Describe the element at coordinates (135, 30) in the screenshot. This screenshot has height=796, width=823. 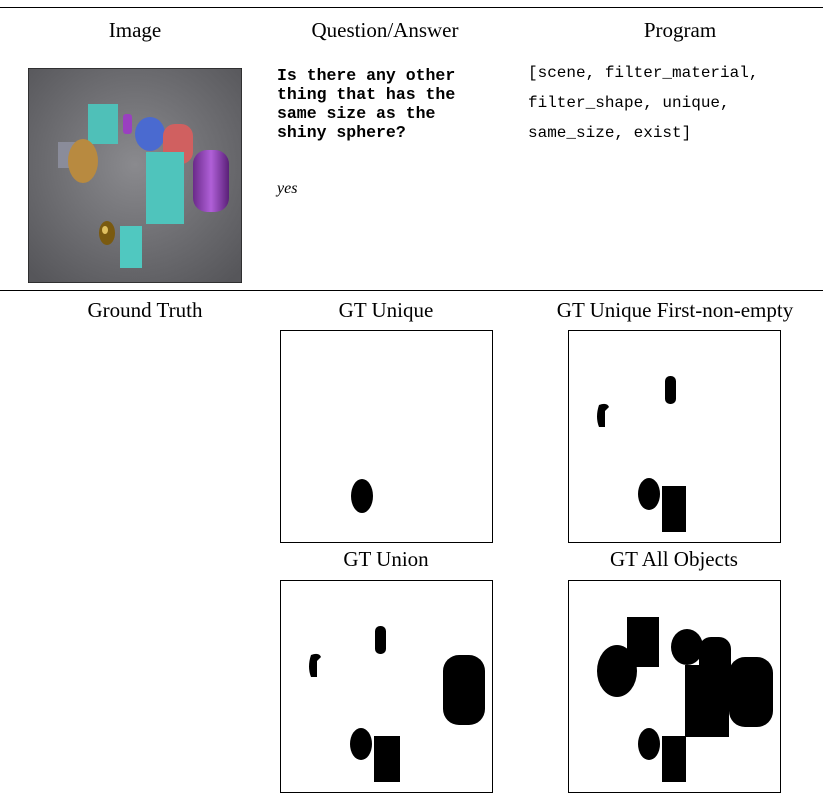
I see `header-image: Image` at that location.